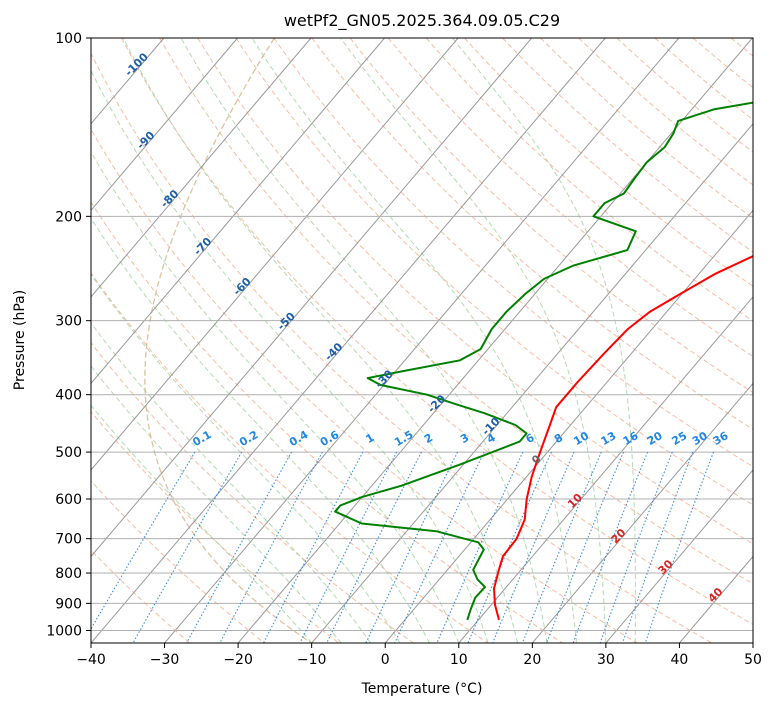 The height and width of the screenshot is (708, 775). I want to click on y-axis-title: Pressure (hPa), so click(20, 340).